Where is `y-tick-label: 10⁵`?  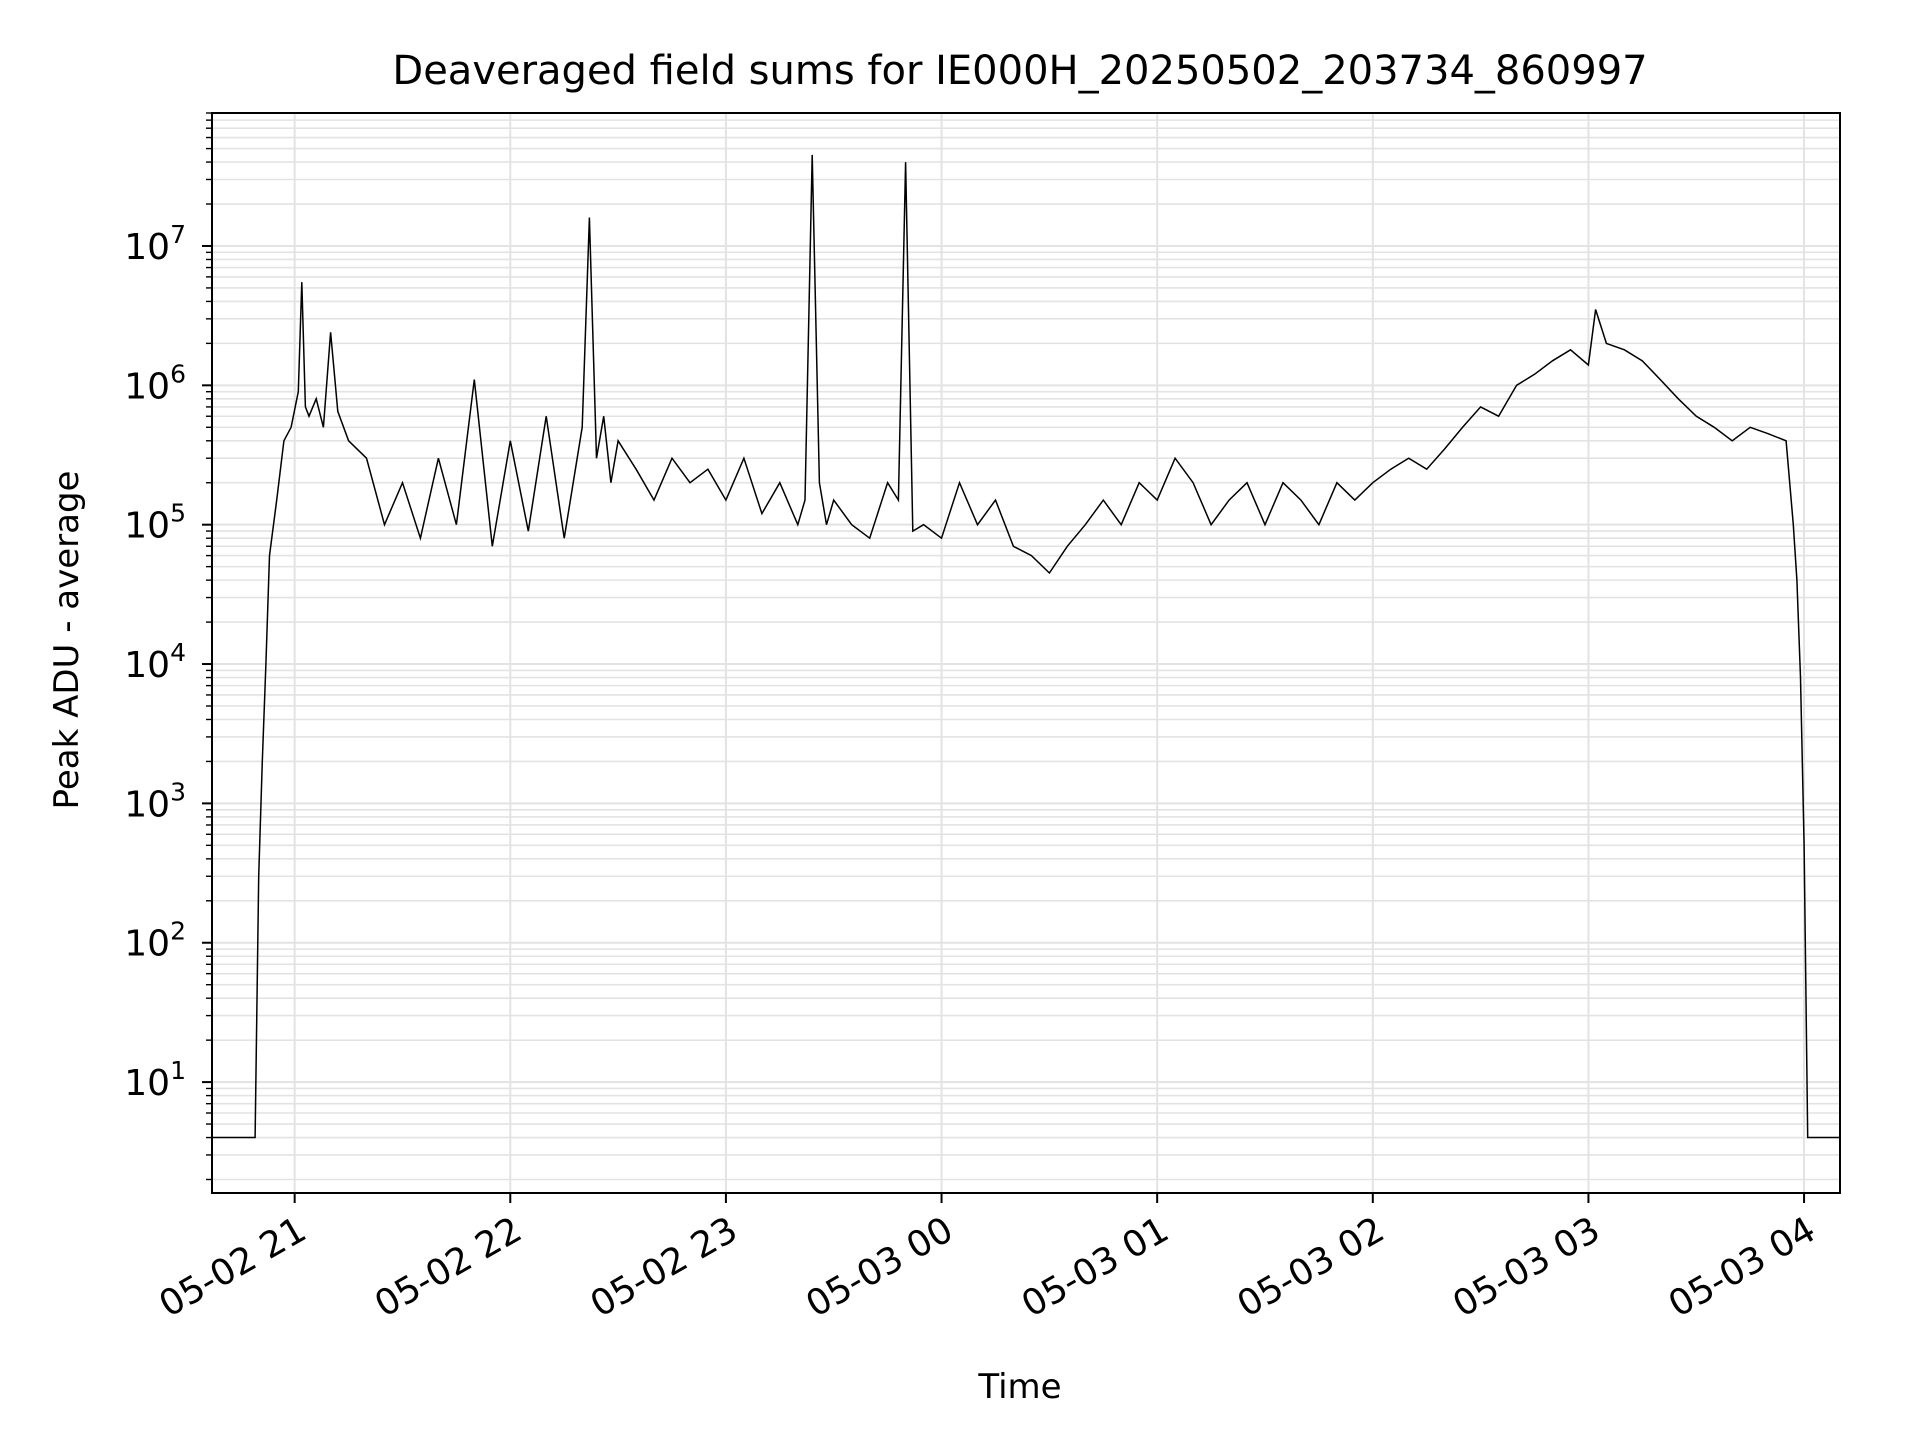 y-tick-label: 10⁵ is located at coordinates (155, 523).